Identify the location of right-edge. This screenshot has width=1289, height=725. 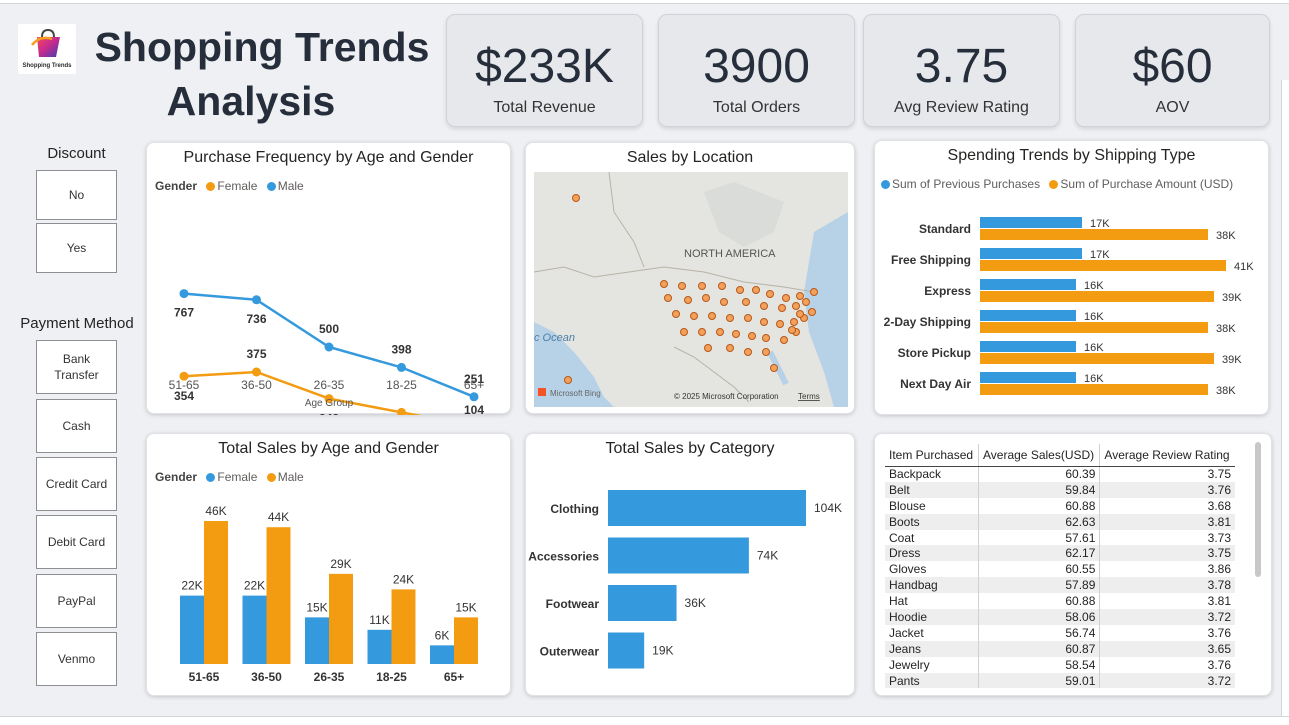
(1285, 398).